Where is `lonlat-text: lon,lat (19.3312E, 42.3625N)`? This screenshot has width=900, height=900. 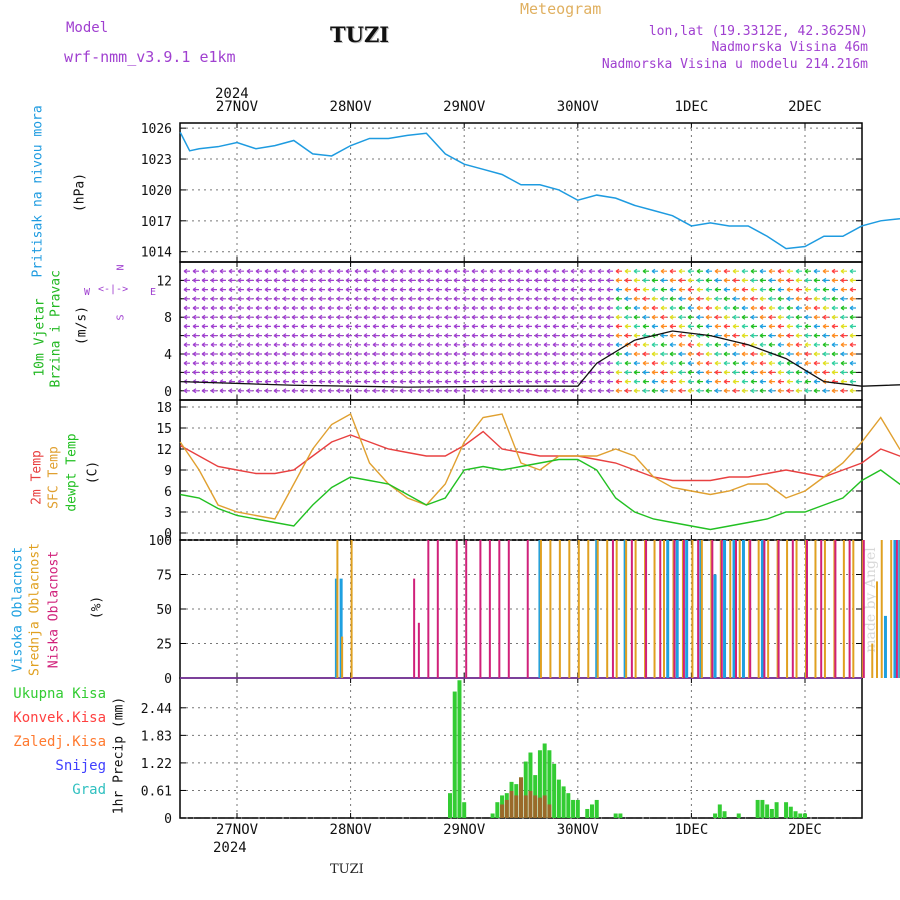 lonlat-text: lon,lat (19.3312E, 42.3625N) is located at coordinates (758, 31).